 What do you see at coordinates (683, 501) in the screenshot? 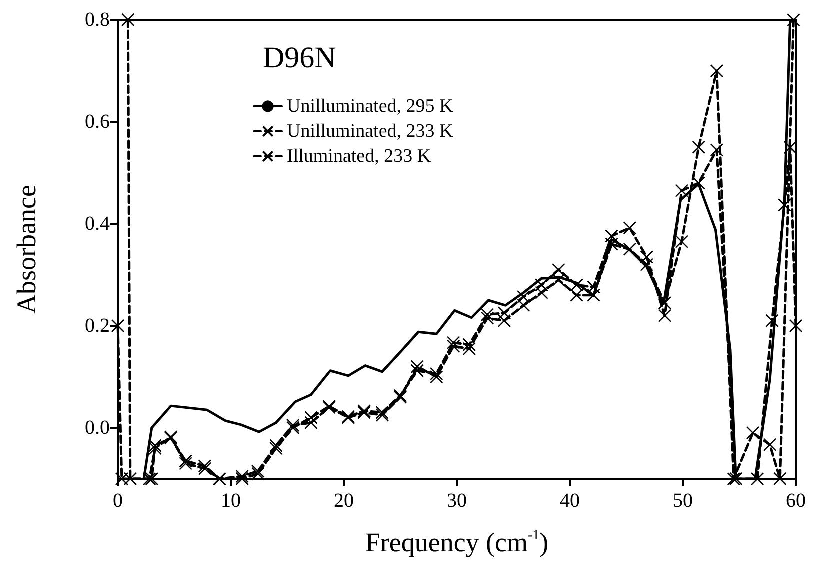
I see `x-tick-label: 50` at bounding box center [683, 501].